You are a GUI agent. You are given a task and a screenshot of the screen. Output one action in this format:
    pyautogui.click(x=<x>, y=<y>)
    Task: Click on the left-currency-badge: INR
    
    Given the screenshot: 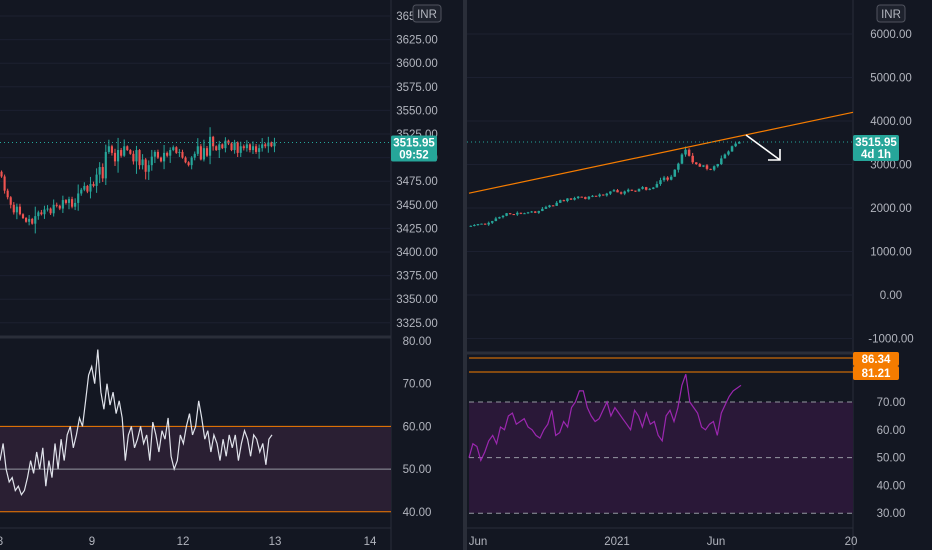 What is the action you would take?
    pyautogui.click(x=427, y=13)
    